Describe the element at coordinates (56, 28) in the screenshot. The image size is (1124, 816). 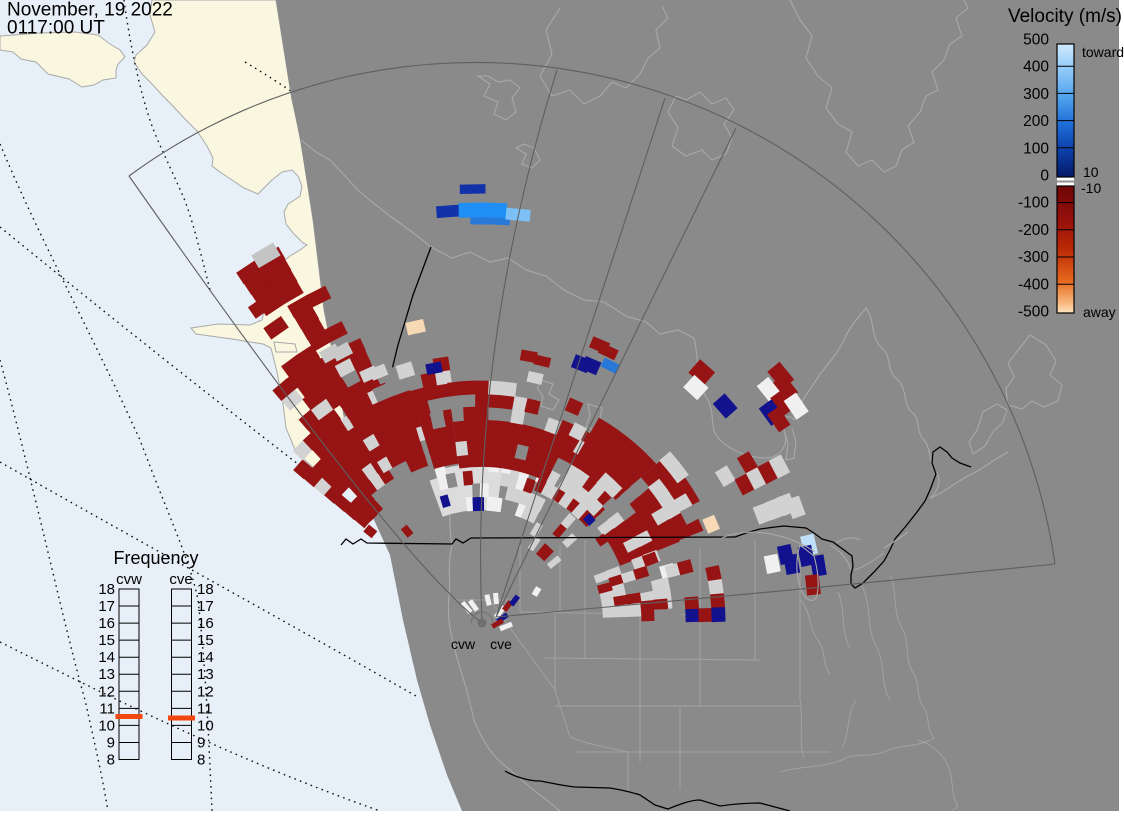
I see `svg-text: 0117:00 UT` at that location.